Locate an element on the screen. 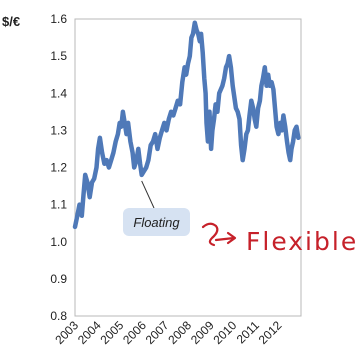  annotation-label: Floating is located at coordinates (156, 222).